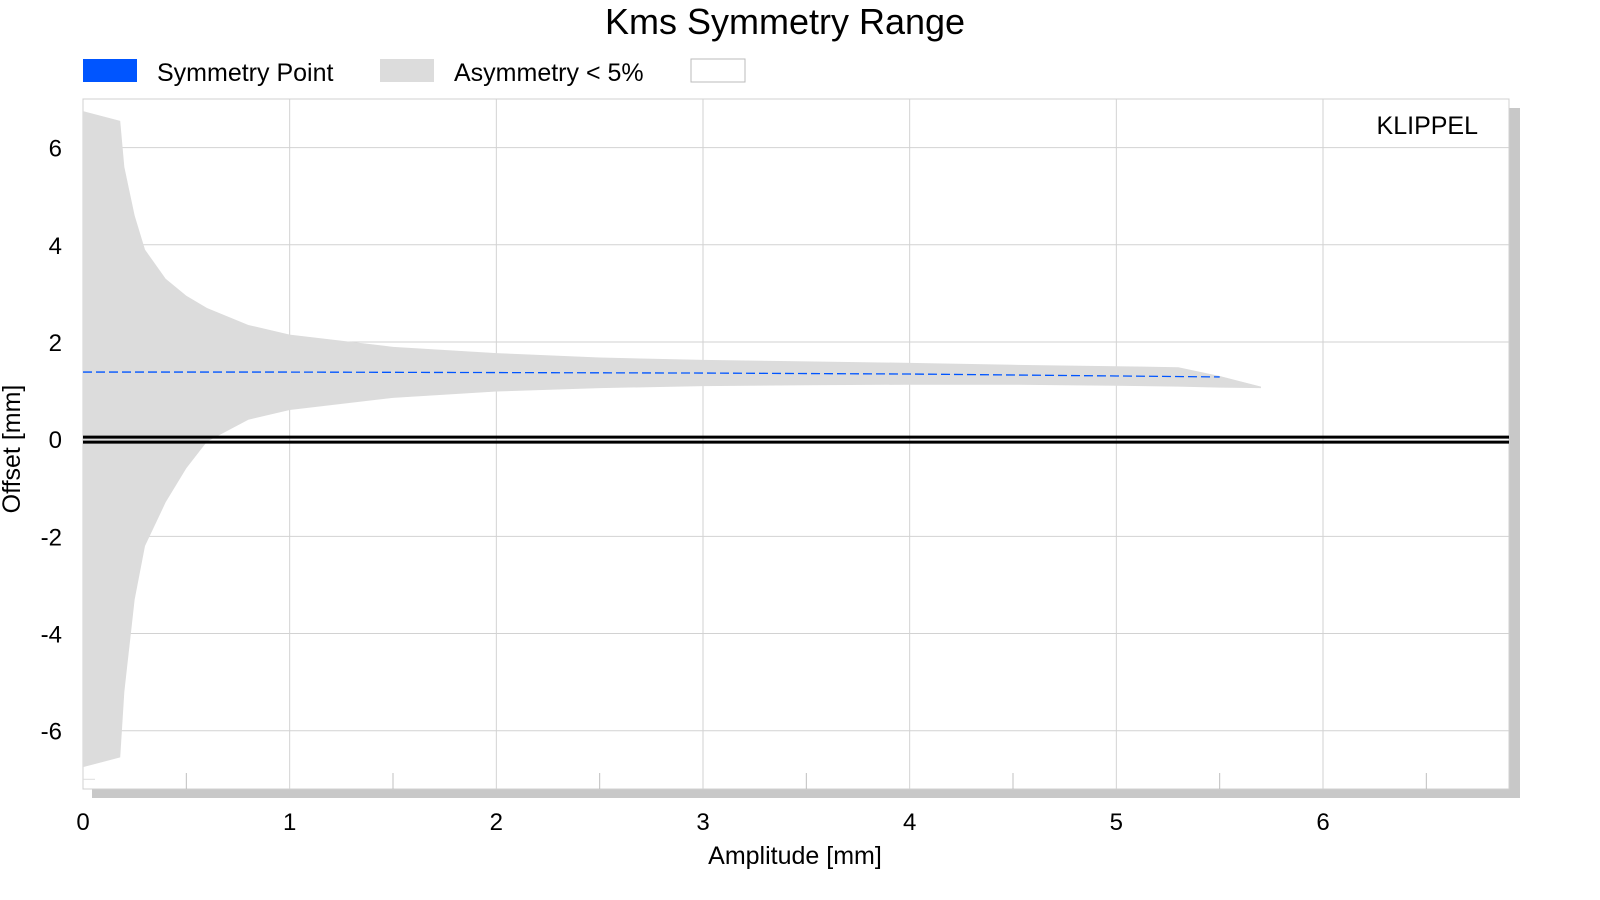 This screenshot has width=1600, height=900. I want to click on x-tick-label: 5, so click(1116, 822).